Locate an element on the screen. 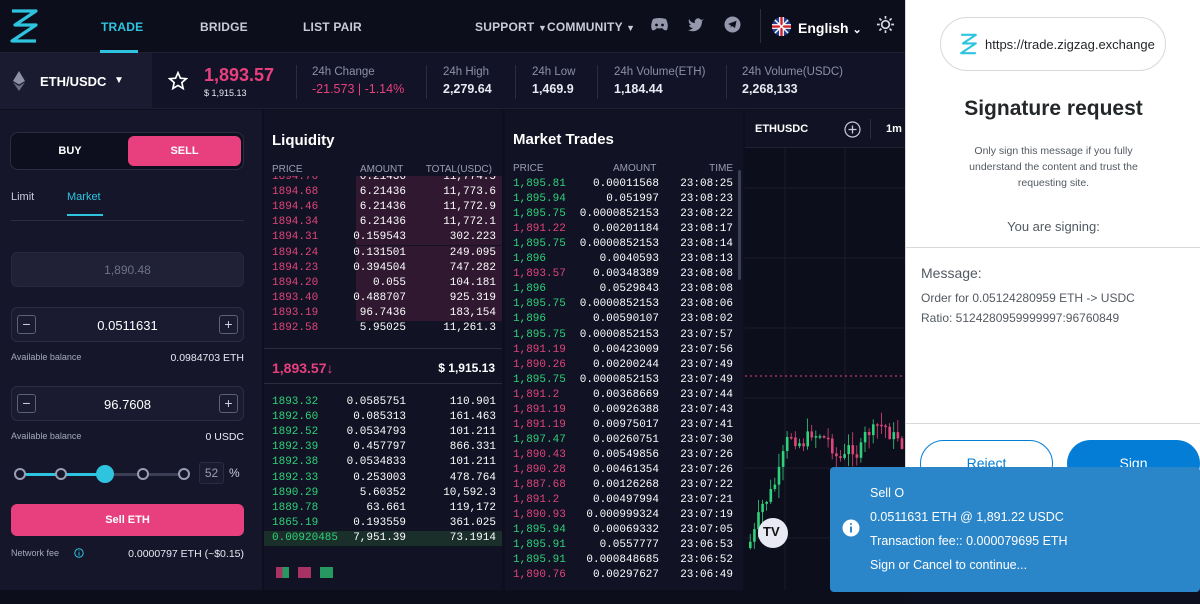  book-total-cell: 249.095 is located at coordinates (472, 252).